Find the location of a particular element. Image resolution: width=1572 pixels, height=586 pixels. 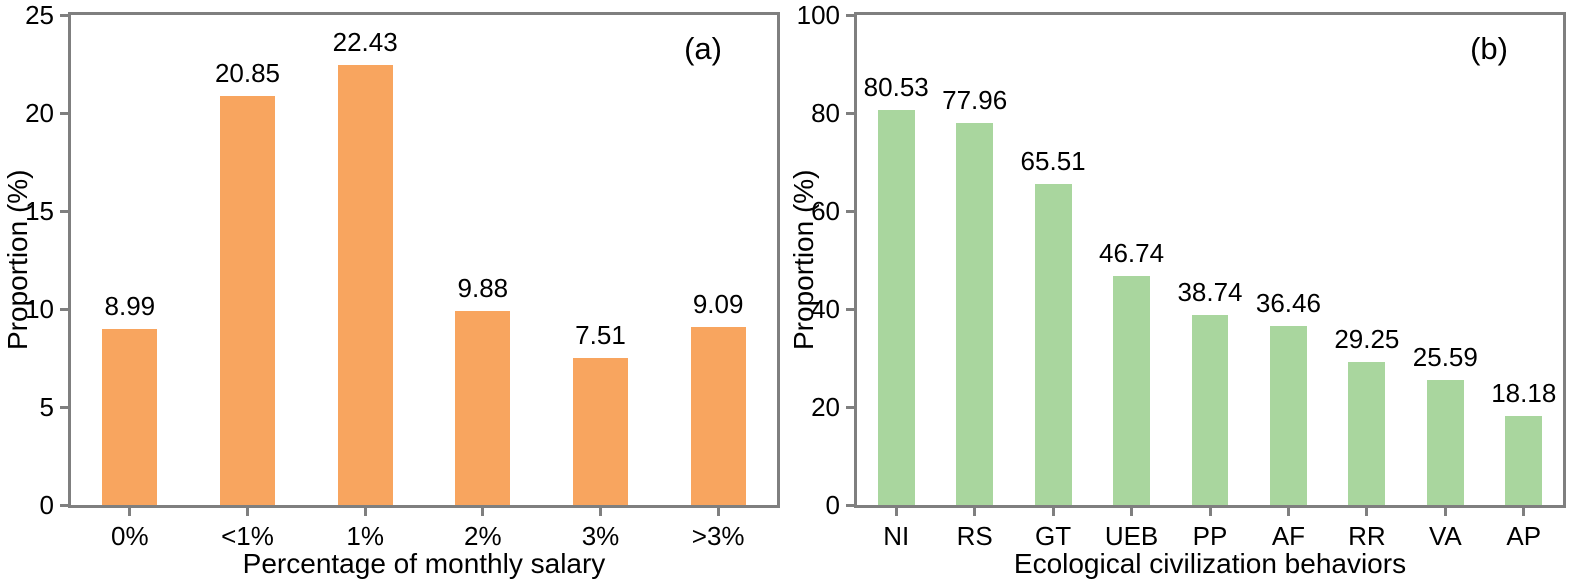

x-tick-label: RR is located at coordinates (1367, 536).